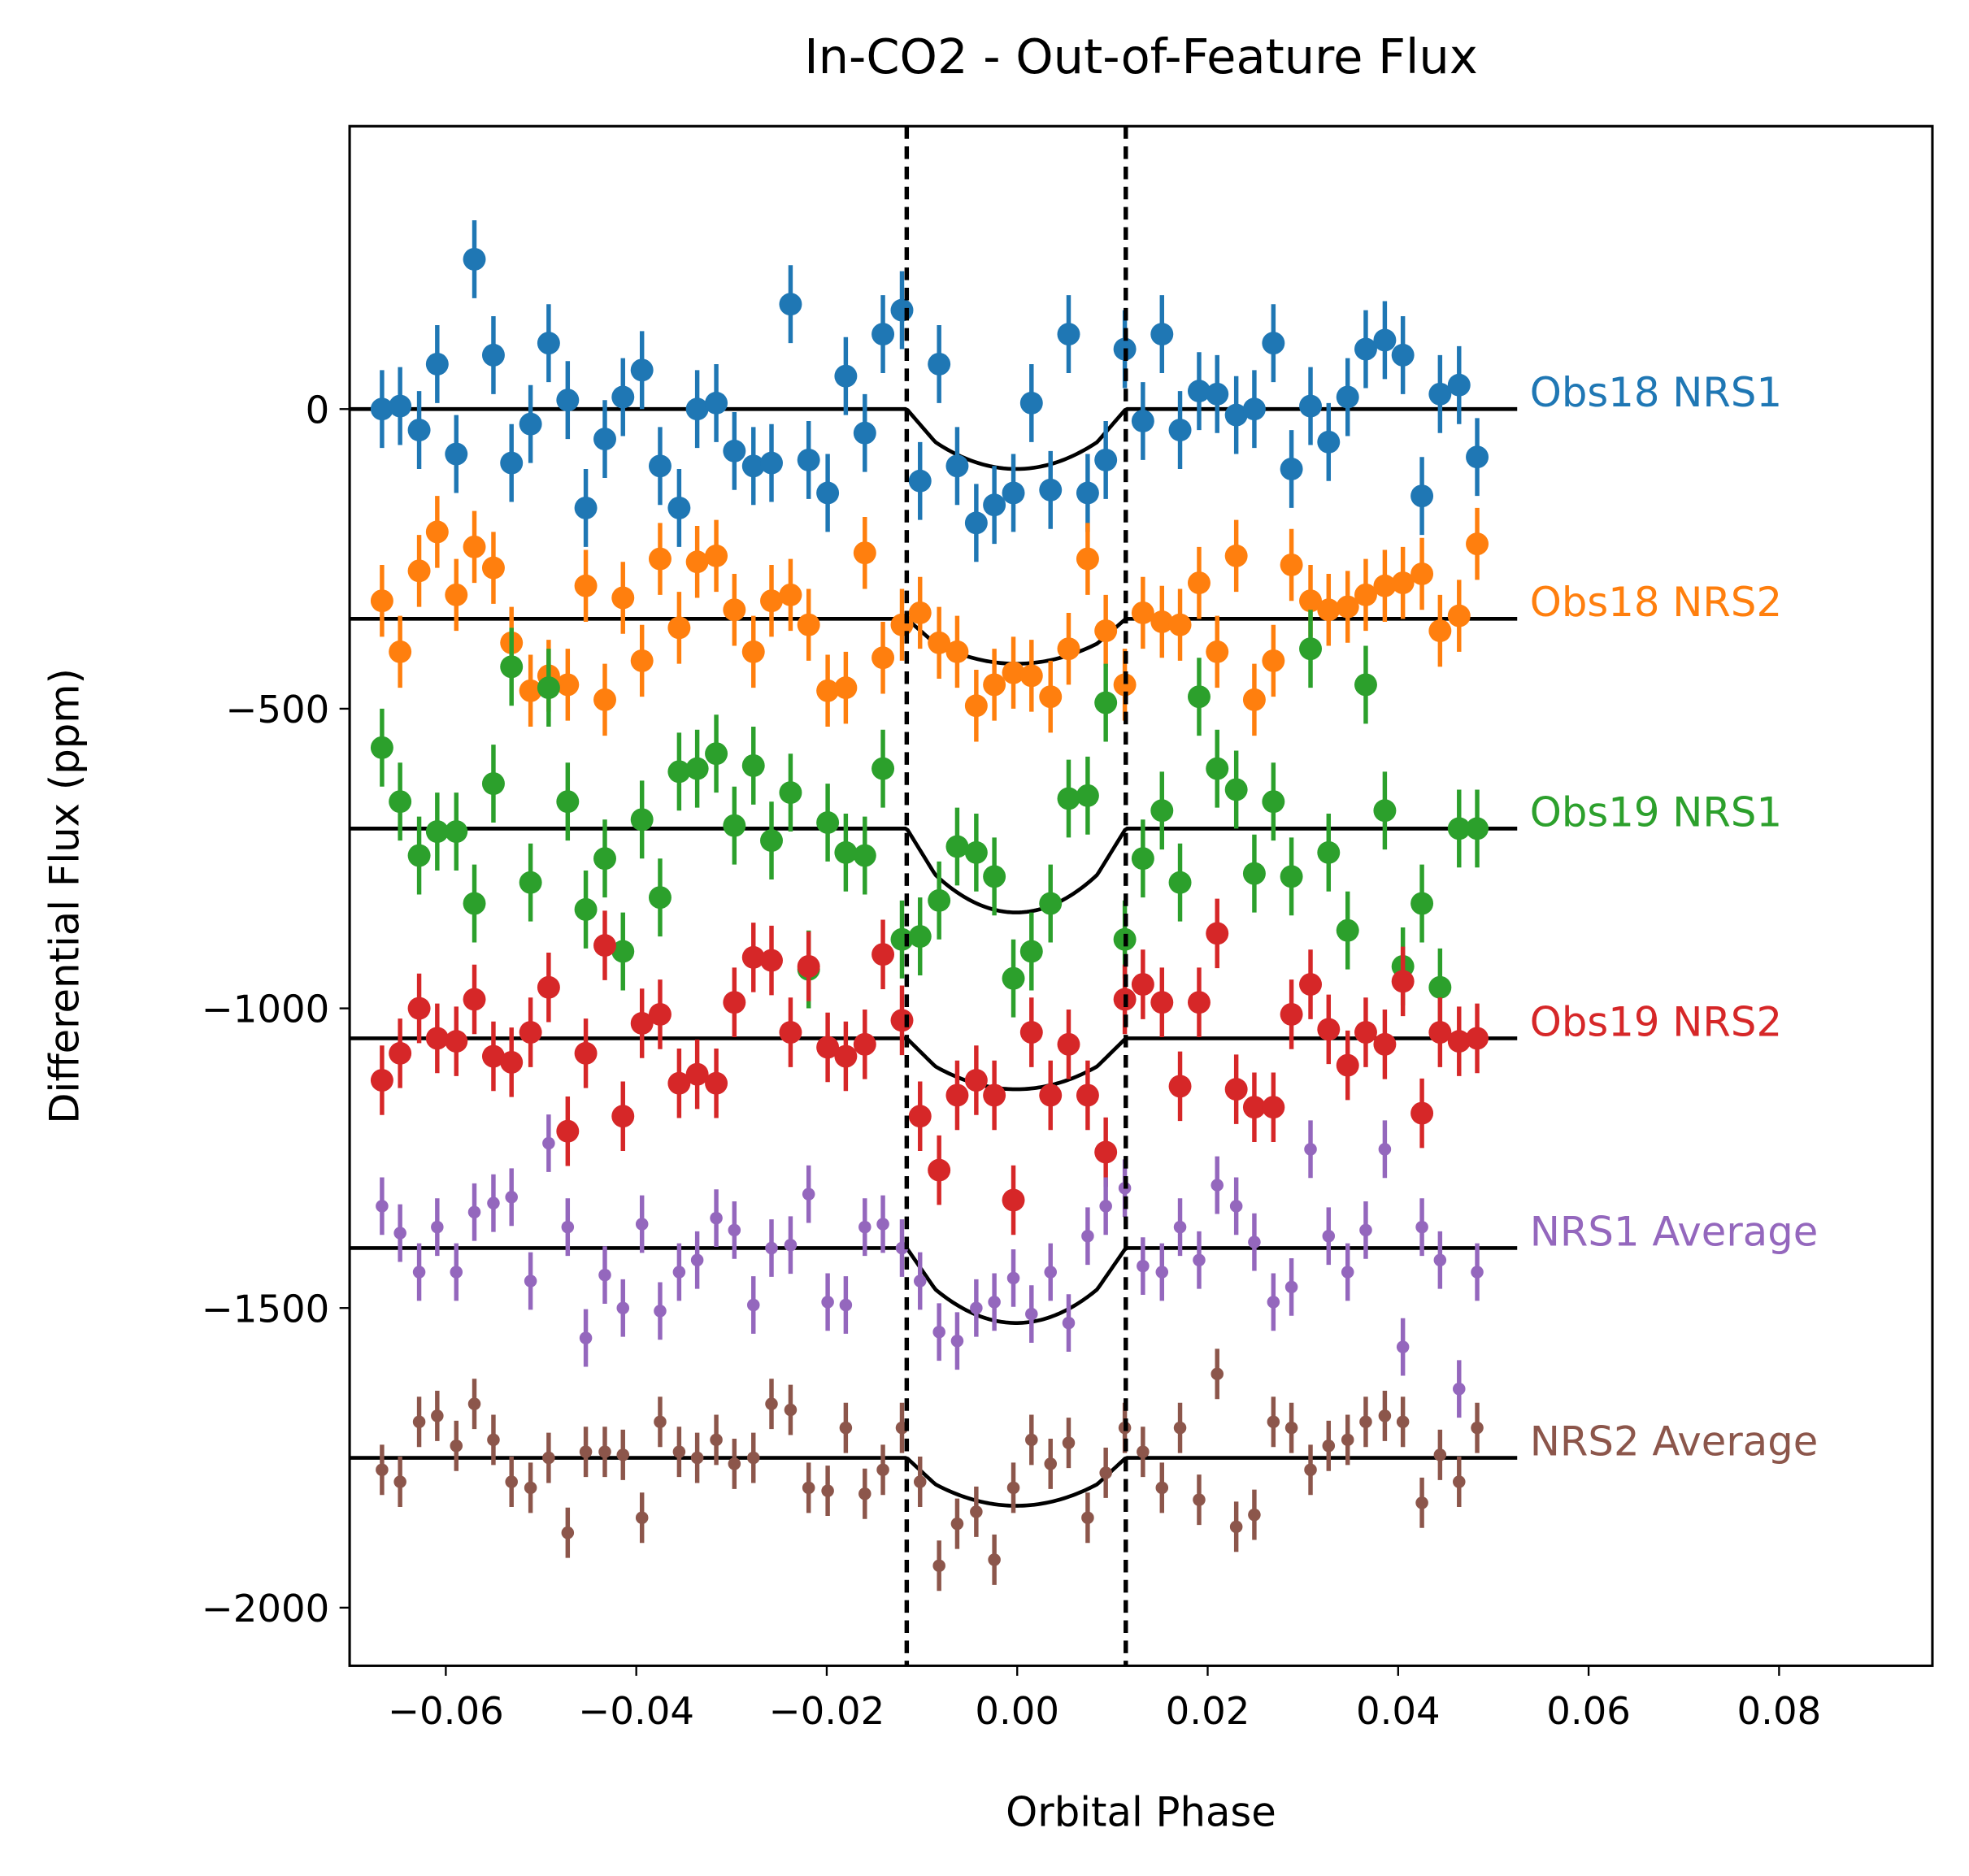  Describe the element at coordinates (1675, 1442) in the screenshot. I see `series-label: NRS2 Average` at that location.